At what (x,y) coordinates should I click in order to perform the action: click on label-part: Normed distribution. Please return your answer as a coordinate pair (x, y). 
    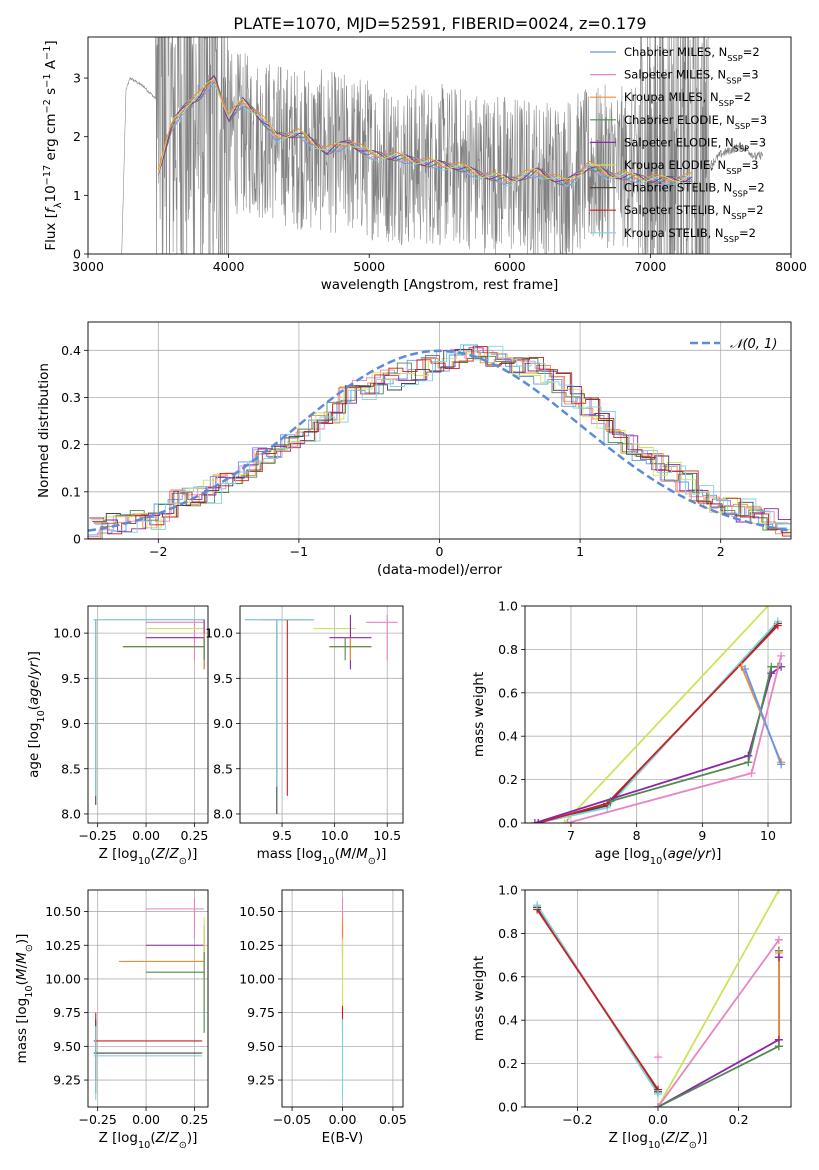
    Looking at the image, I should click on (44, 430).